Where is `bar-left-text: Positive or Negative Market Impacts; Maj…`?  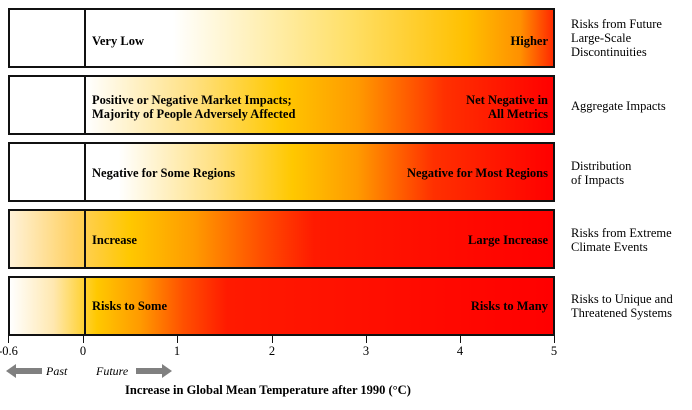
bar-left-text: Positive or Negative Market Impacts; Maj… is located at coordinates (194, 107).